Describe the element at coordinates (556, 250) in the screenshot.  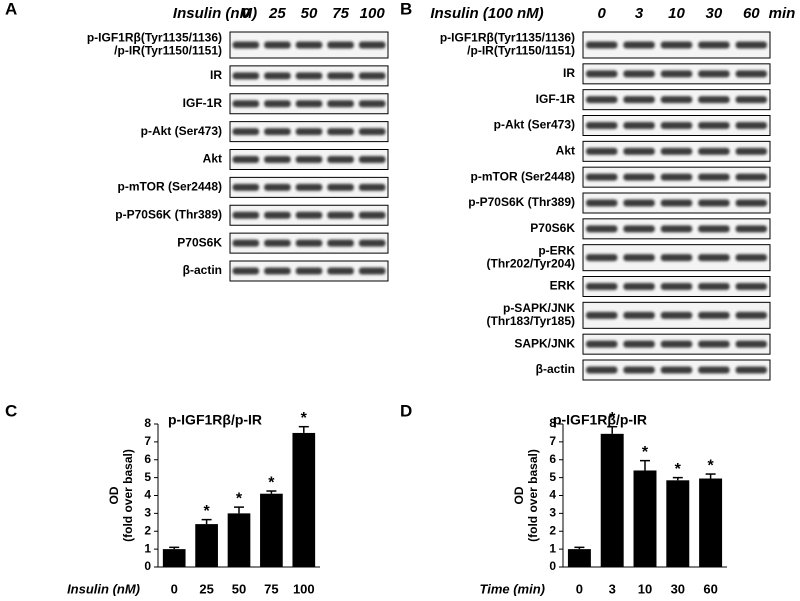
I see `row-label: p-ERK` at that location.